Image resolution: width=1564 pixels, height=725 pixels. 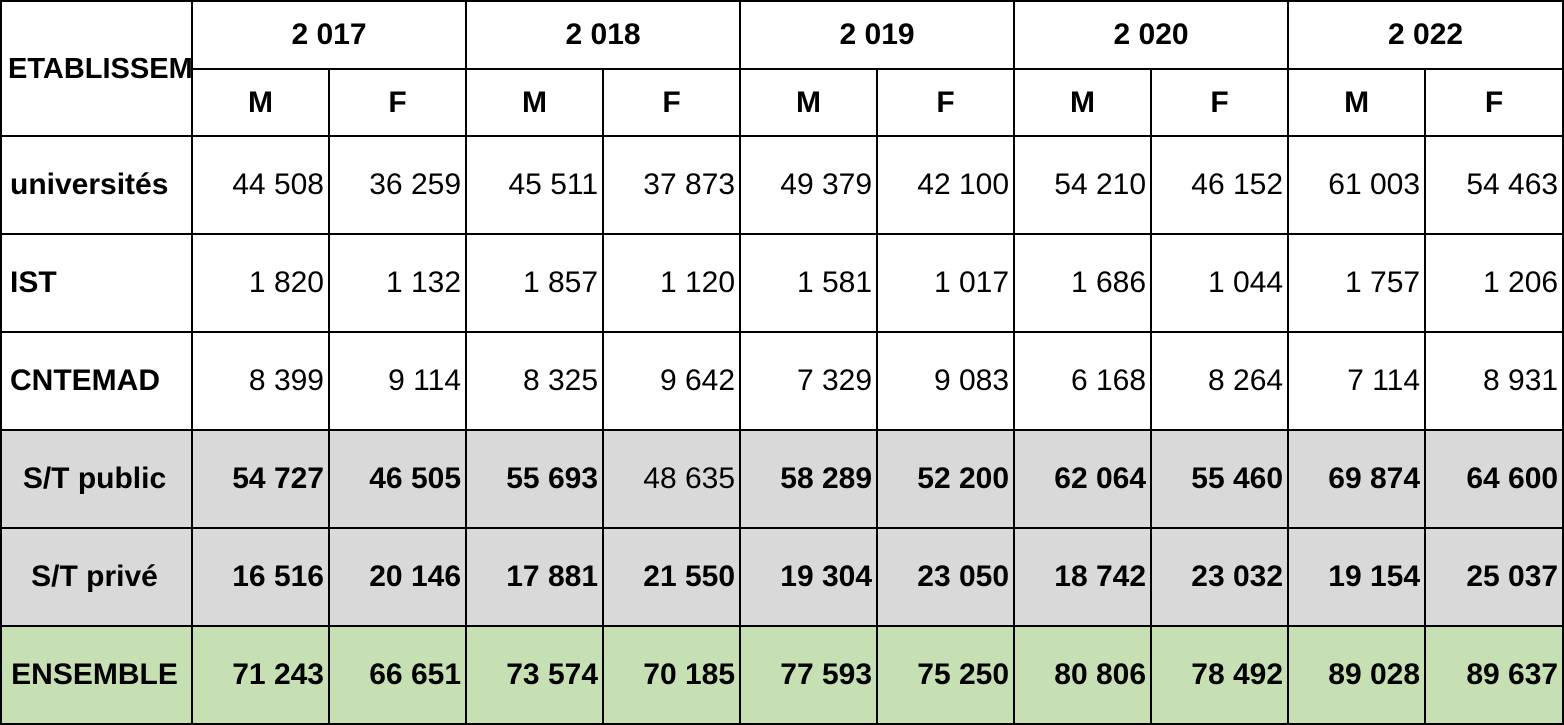 I want to click on table-cell: 9 114, so click(x=397, y=381).